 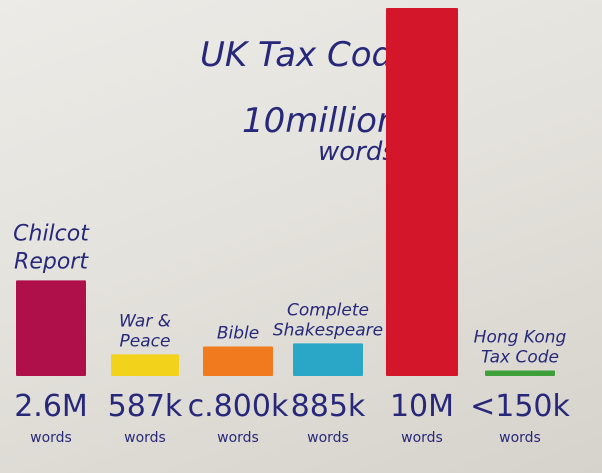 I want to click on unit-label-3: words, so click(x=328, y=438).